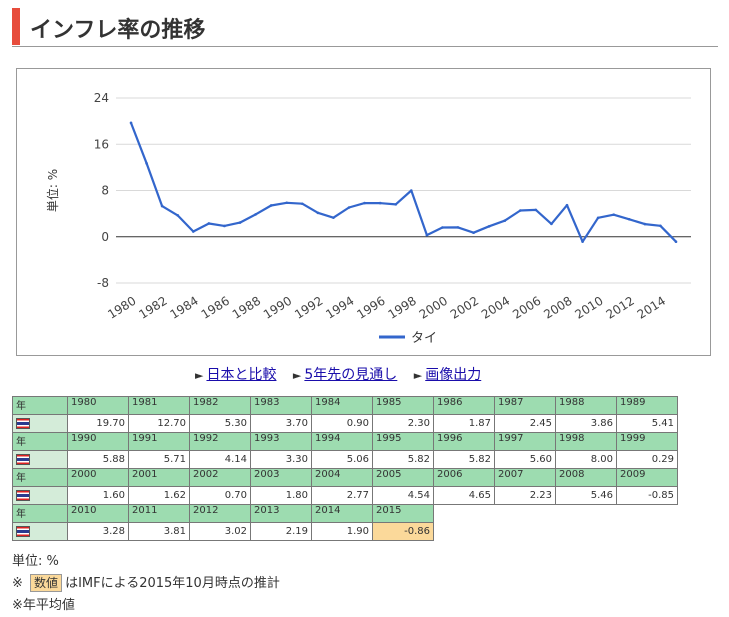  What do you see at coordinates (403, 423) in the screenshot?
I see `value-cell: 2.30` at bounding box center [403, 423].